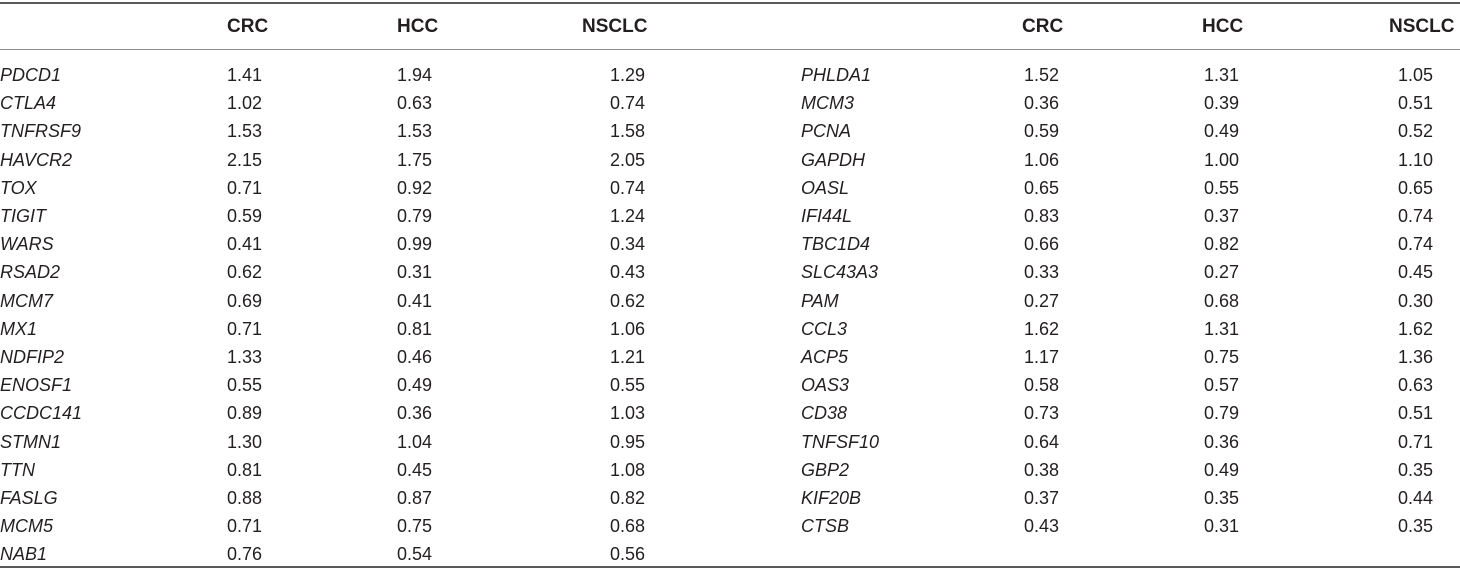  I want to click on nsclc-value: 0.55, so click(628, 385).